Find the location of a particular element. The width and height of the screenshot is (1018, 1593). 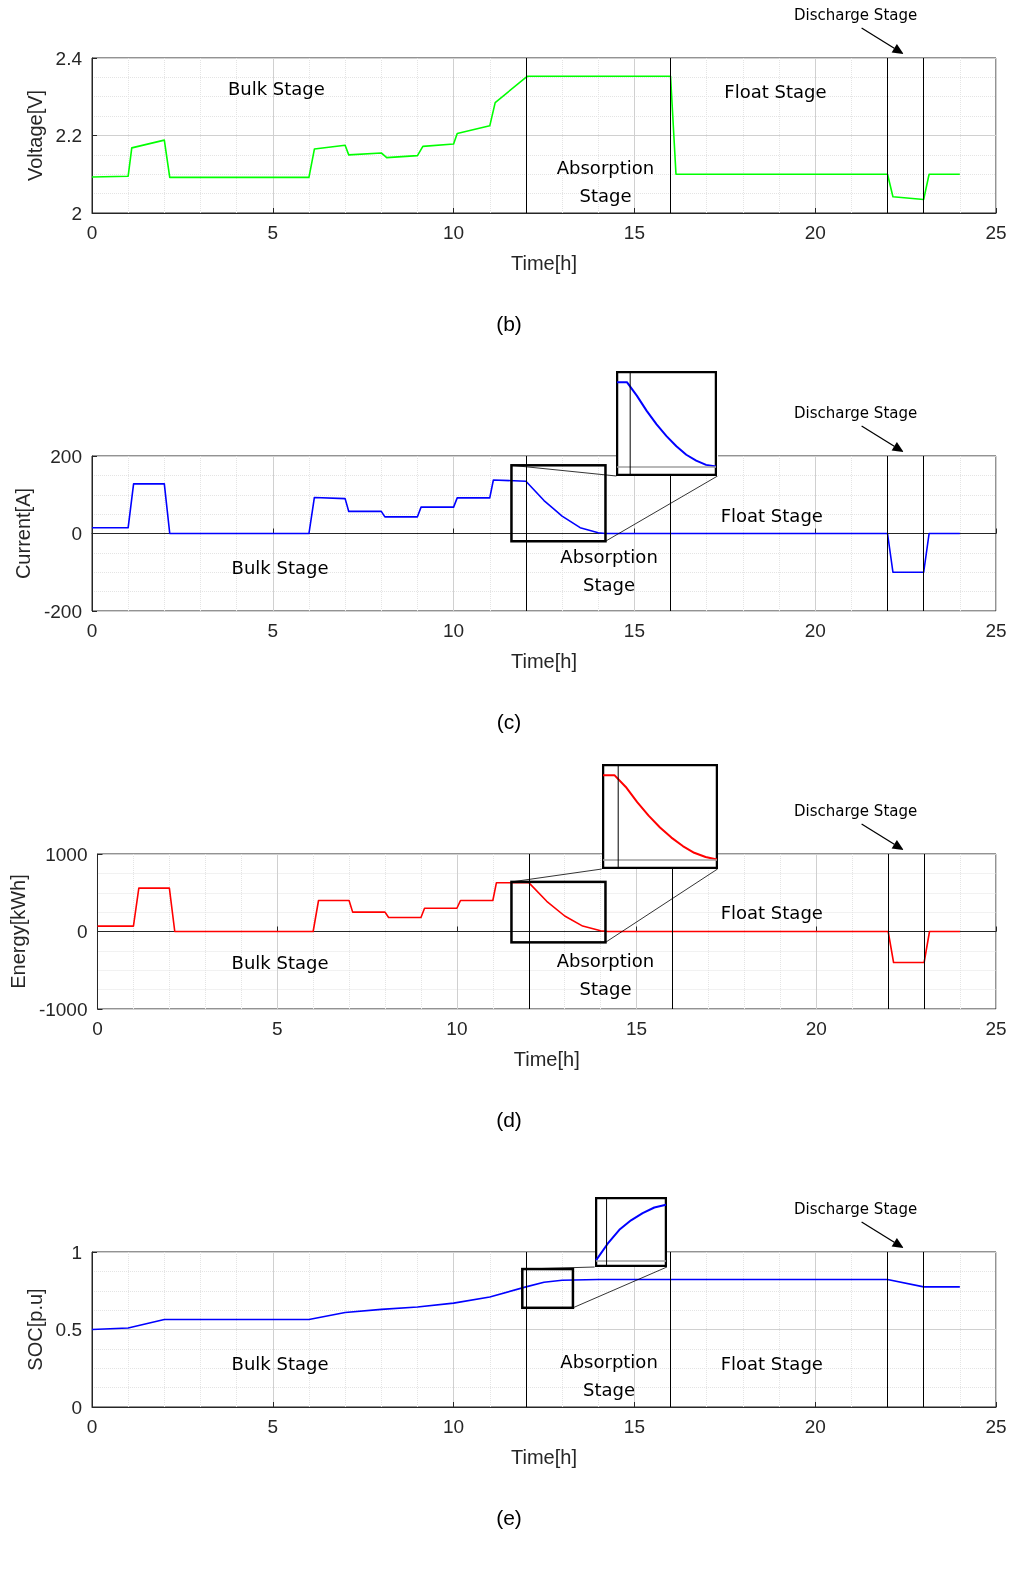

y-tick-label: 2 is located at coordinates (76, 213).